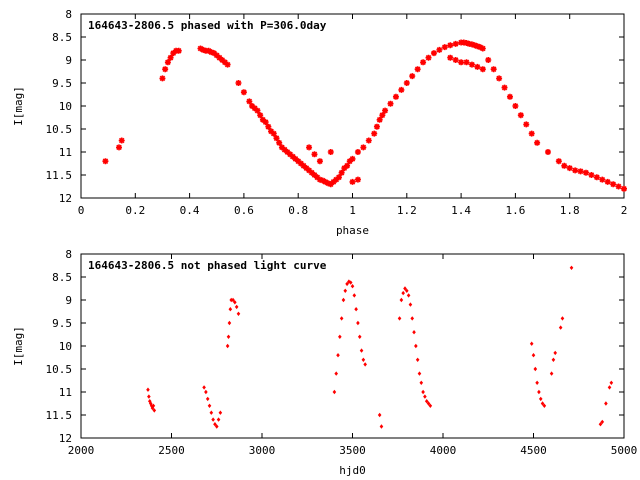 This screenshot has width=640, height=480. Describe the element at coordinates (515, 210) in the screenshot. I see `x-tick-label: 1.6` at that location.